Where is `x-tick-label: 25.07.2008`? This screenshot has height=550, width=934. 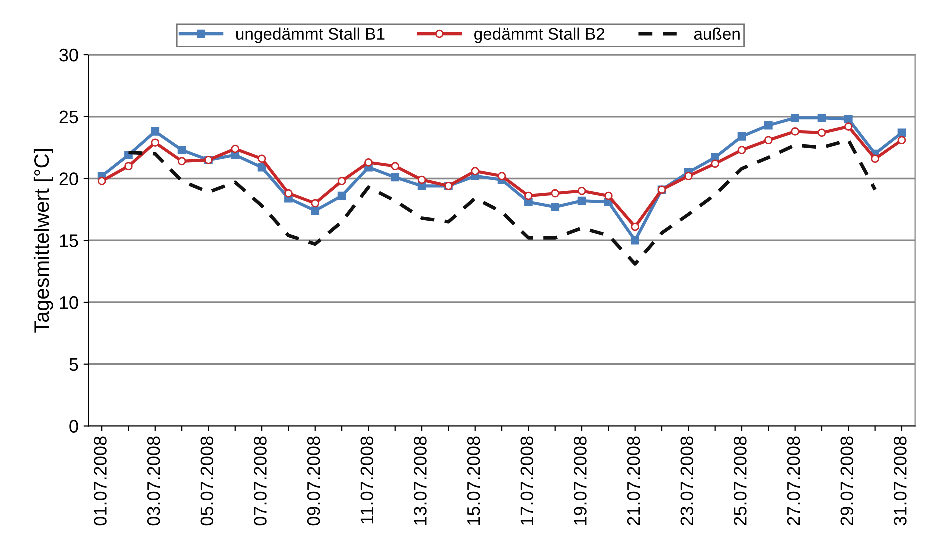 x-tick-label: 25.07.2008 is located at coordinates (740, 481).